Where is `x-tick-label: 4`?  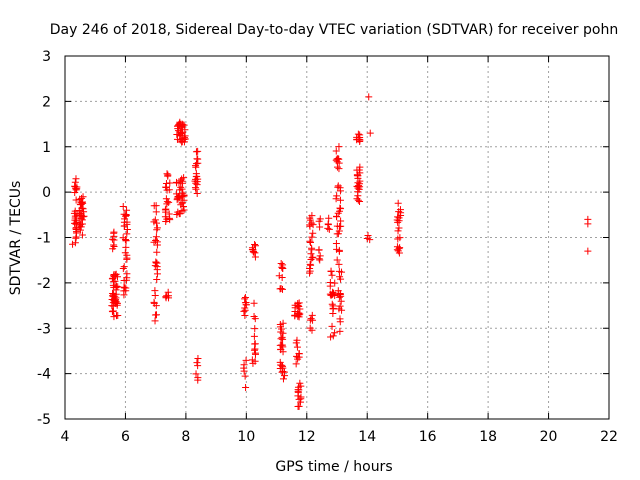 x-tick-label: 4 is located at coordinates (65, 437).